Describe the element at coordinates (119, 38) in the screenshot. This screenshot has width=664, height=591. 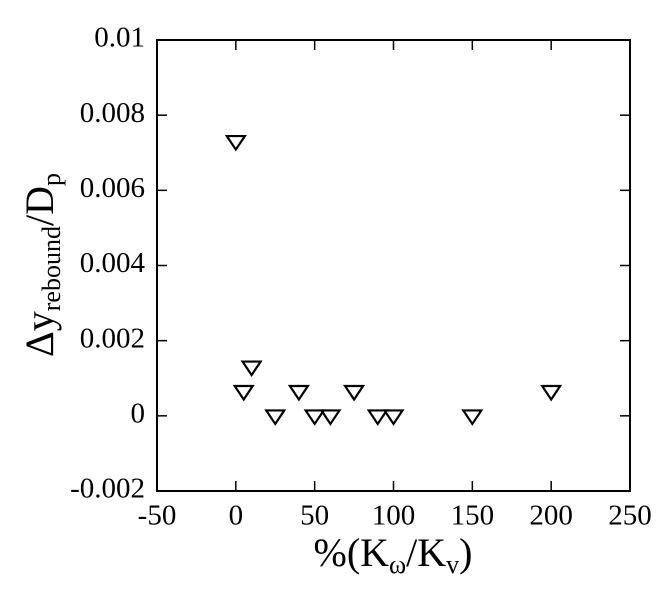
I see `y-tick-label: 0.01` at that location.